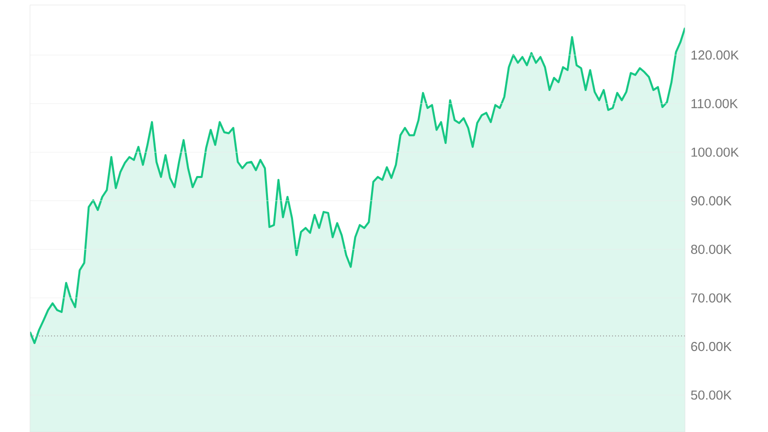 Image resolution: width=768 pixels, height=432 pixels. What do you see at coordinates (711, 201) in the screenshot?
I see `y-tick-label: 90.00K` at bounding box center [711, 201].